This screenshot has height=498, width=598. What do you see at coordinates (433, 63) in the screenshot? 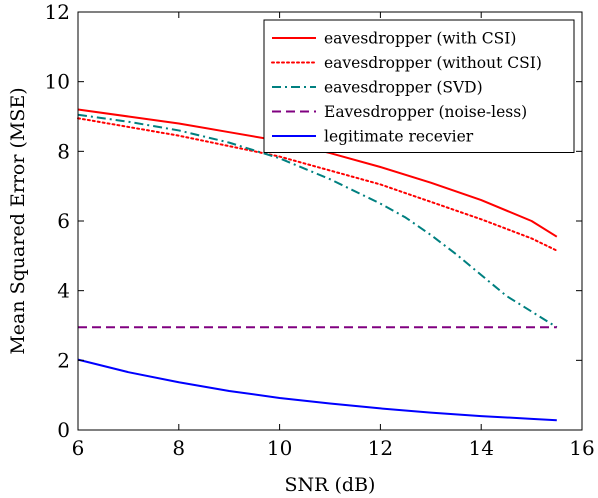
I see `legend-label-2: eavesdropper (without CSI)` at bounding box center [433, 63].